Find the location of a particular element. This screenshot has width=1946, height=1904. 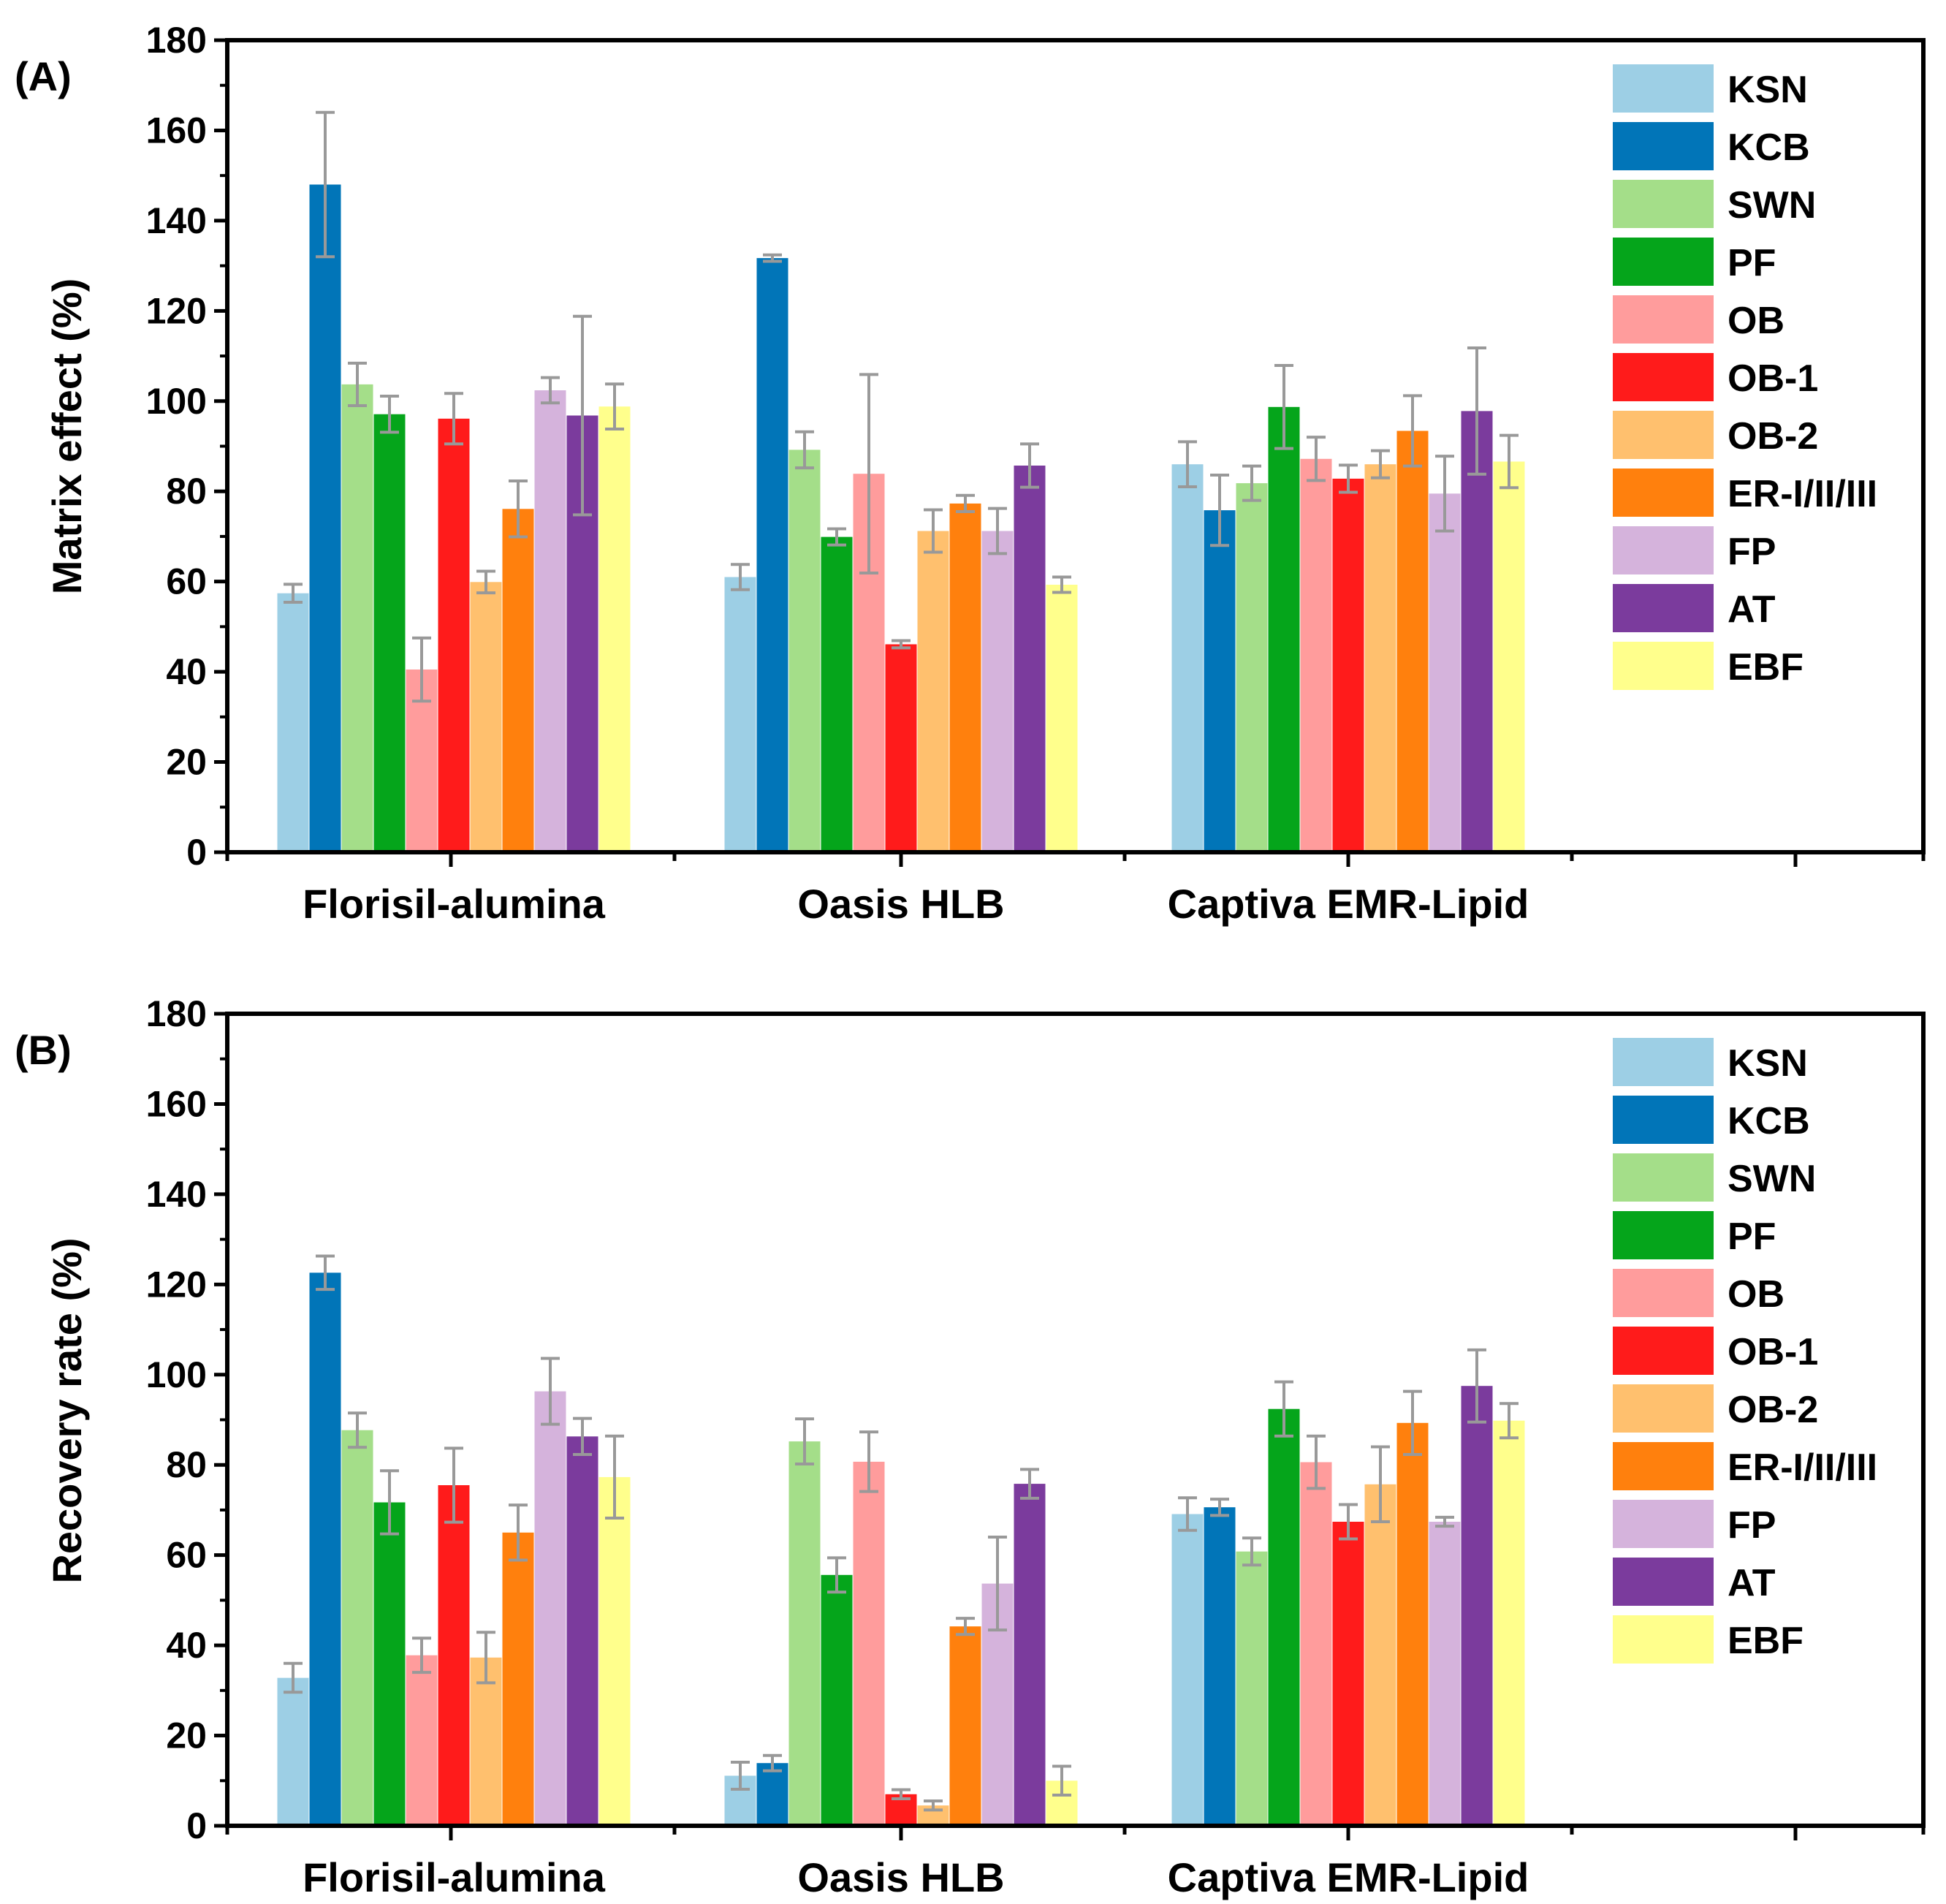

legend-item: PF is located at coordinates (1694, 1235).